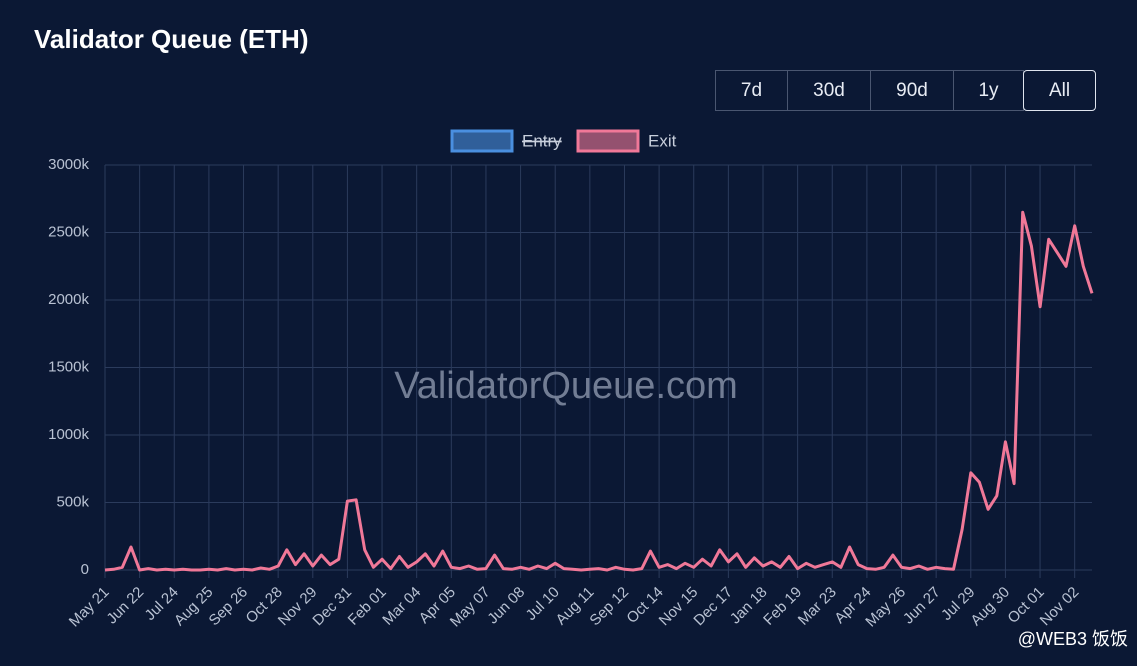 The width and height of the screenshot is (1137, 666). What do you see at coordinates (125, 606) in the screenshot?
I see `x-tick-label: Jun 22` at bounding box center [125, 606].